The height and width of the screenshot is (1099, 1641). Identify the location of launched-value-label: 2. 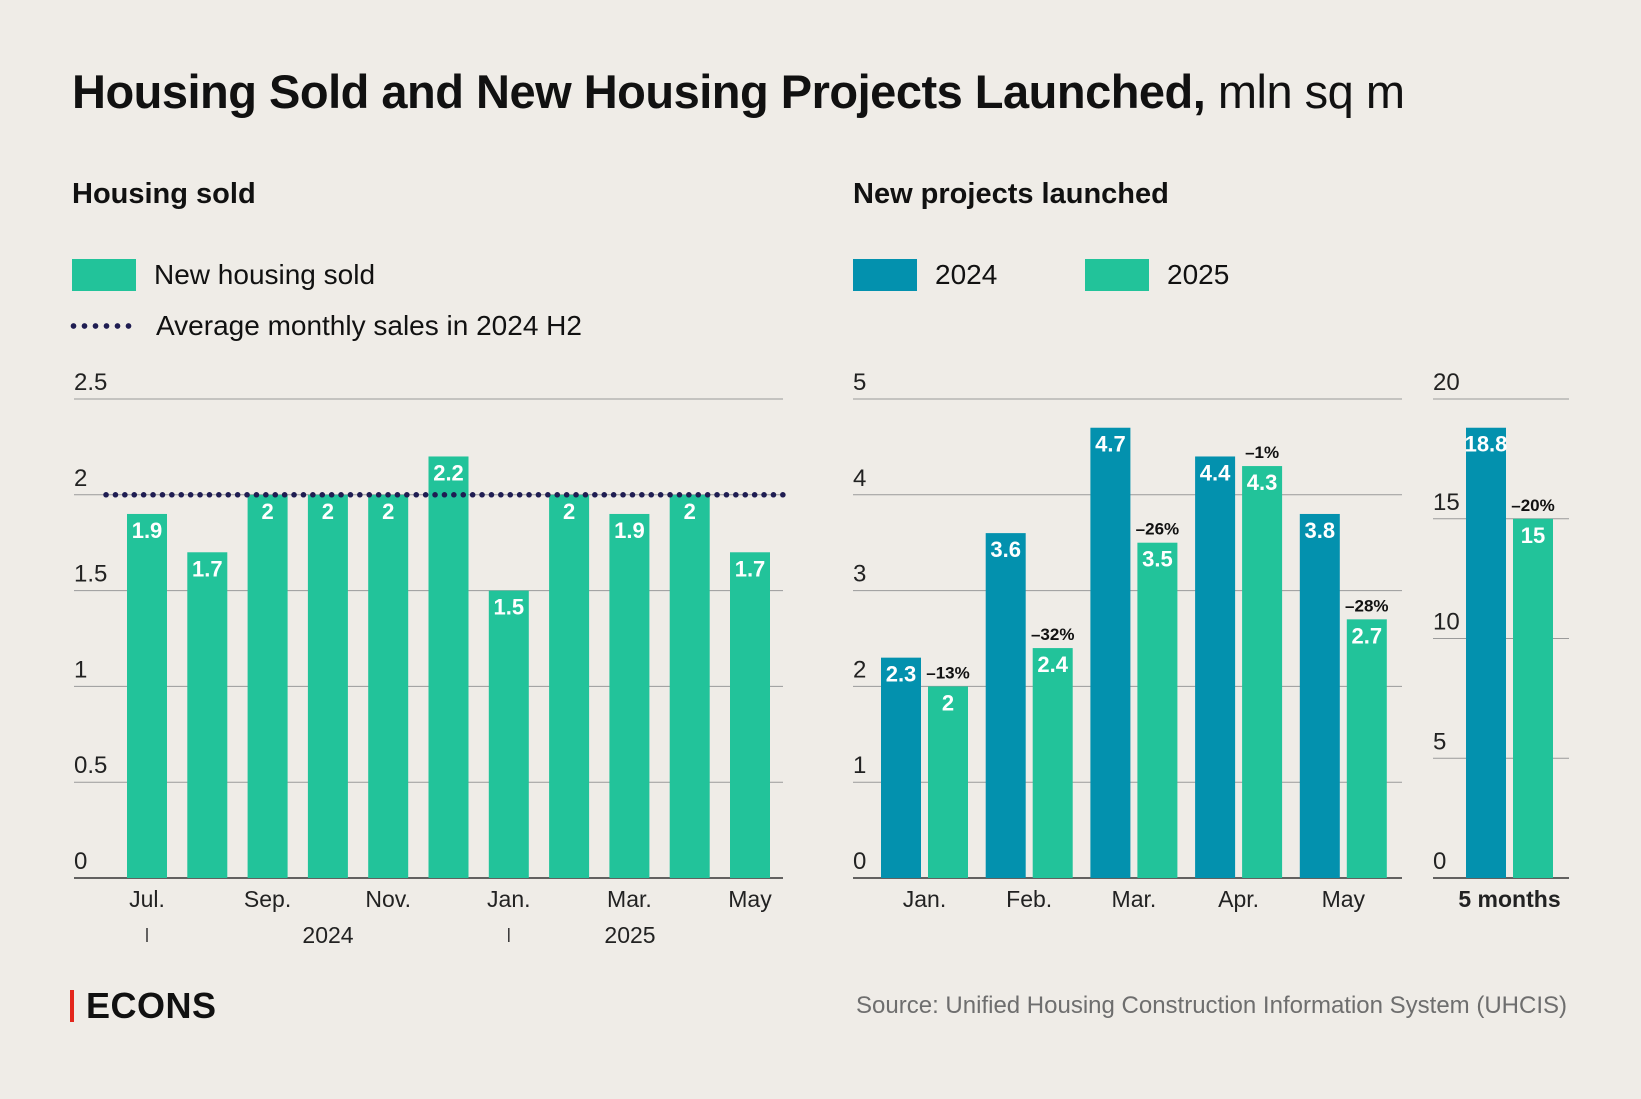
(948, 702).